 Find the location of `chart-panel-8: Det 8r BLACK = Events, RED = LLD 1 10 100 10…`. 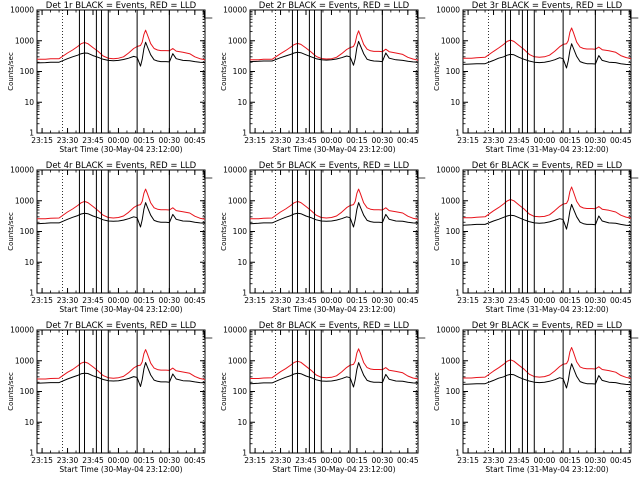

chart-panel-8: Det 8r BLACK = Events, RED = LLD 1 10 100 10… is located at coordinates (323, 397).